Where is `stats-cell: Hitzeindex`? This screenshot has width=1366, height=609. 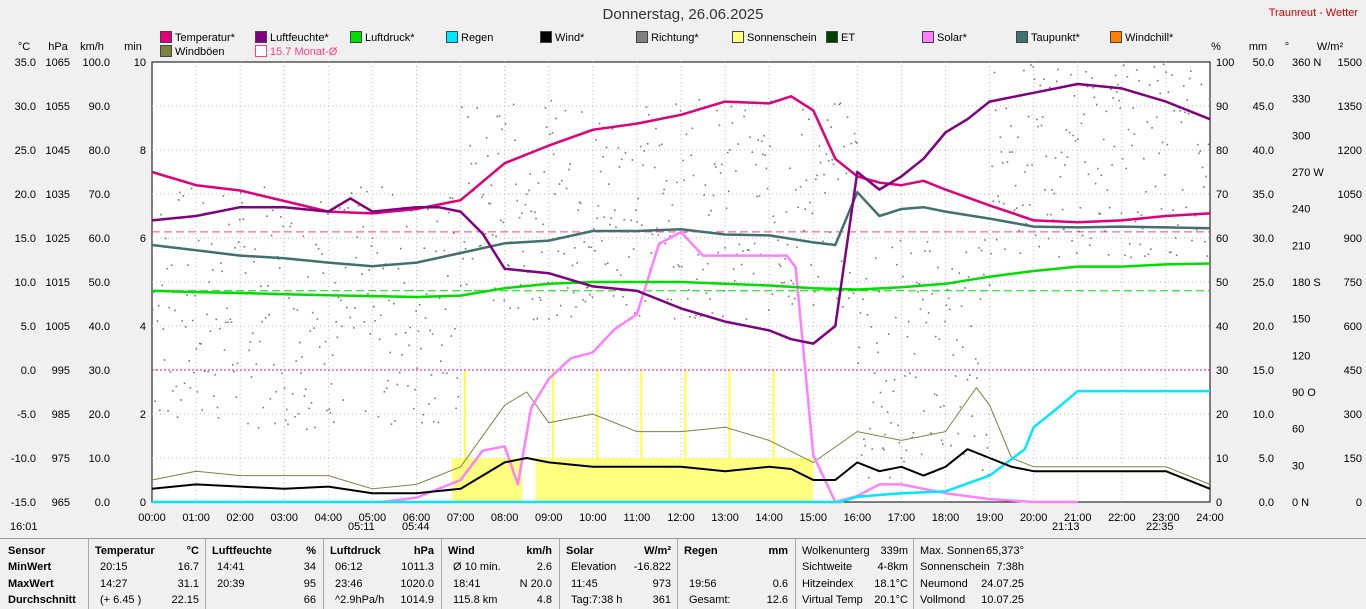 stats-cell: Hitzeindex is located at coordinates (828, 583).